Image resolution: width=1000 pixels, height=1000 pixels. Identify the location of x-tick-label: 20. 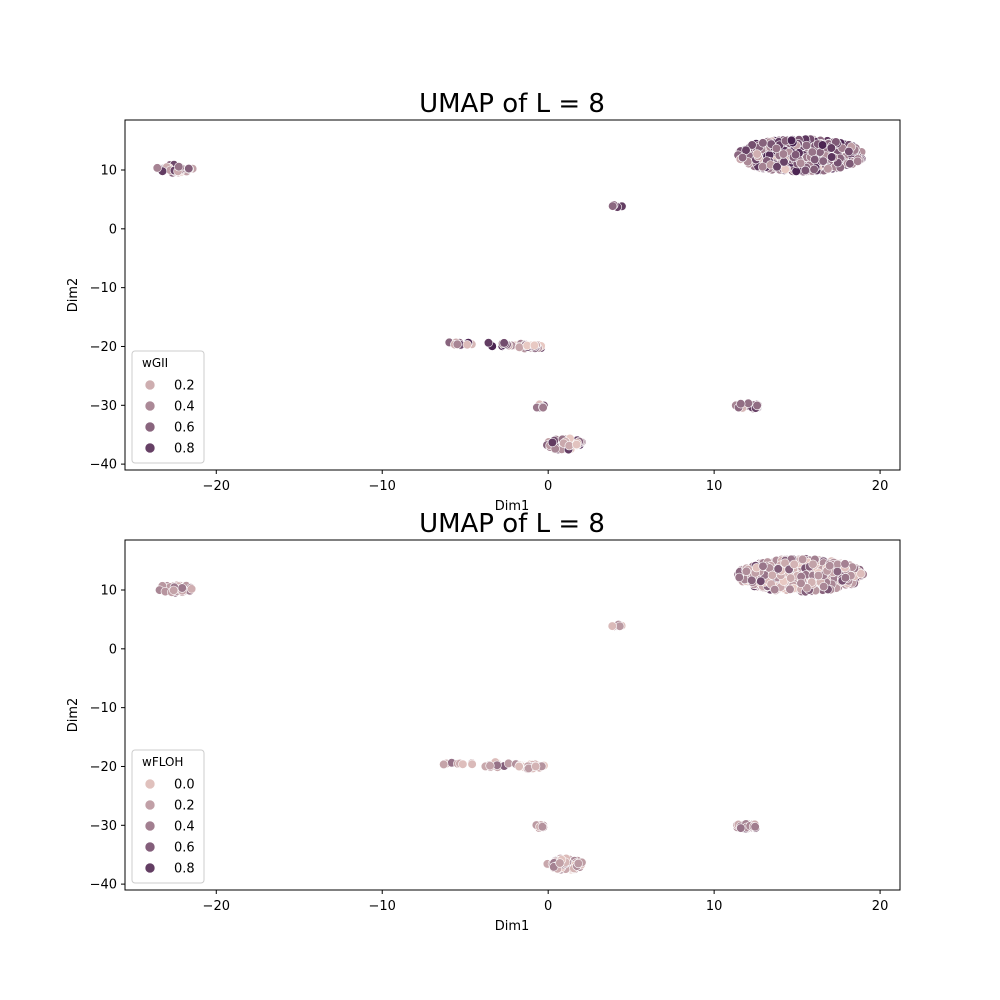
(880, 486).